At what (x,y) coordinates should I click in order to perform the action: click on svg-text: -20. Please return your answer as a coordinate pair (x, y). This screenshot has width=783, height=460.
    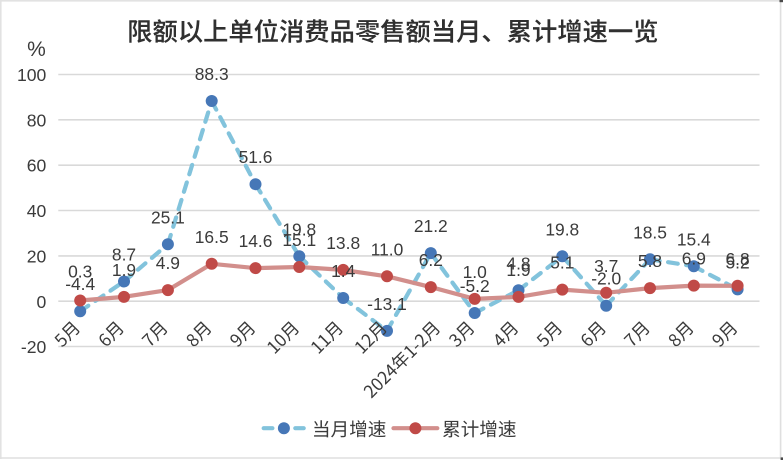
    Looking at the image, I should click on (34, 347).